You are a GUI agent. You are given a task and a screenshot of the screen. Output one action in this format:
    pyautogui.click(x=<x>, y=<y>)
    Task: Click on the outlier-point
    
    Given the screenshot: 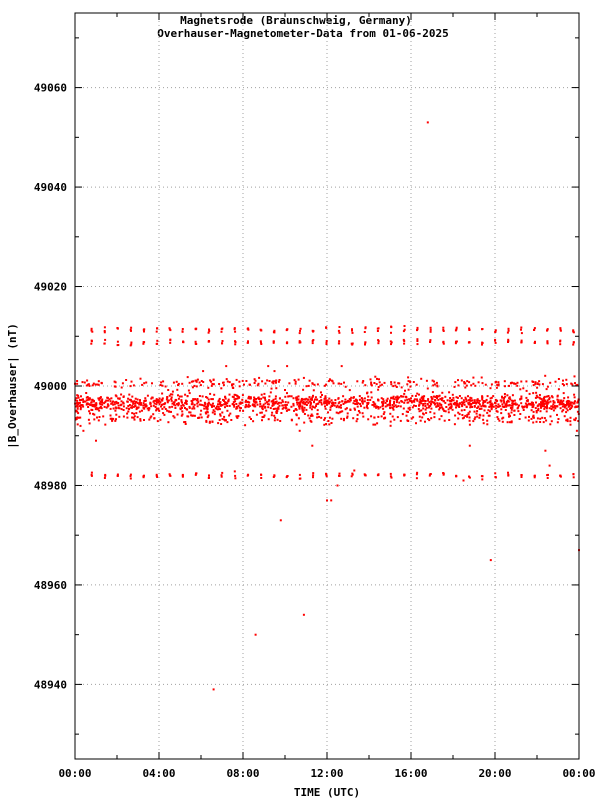 What is the action you would take?
    pyautogui.click(x=545, y=450)
    